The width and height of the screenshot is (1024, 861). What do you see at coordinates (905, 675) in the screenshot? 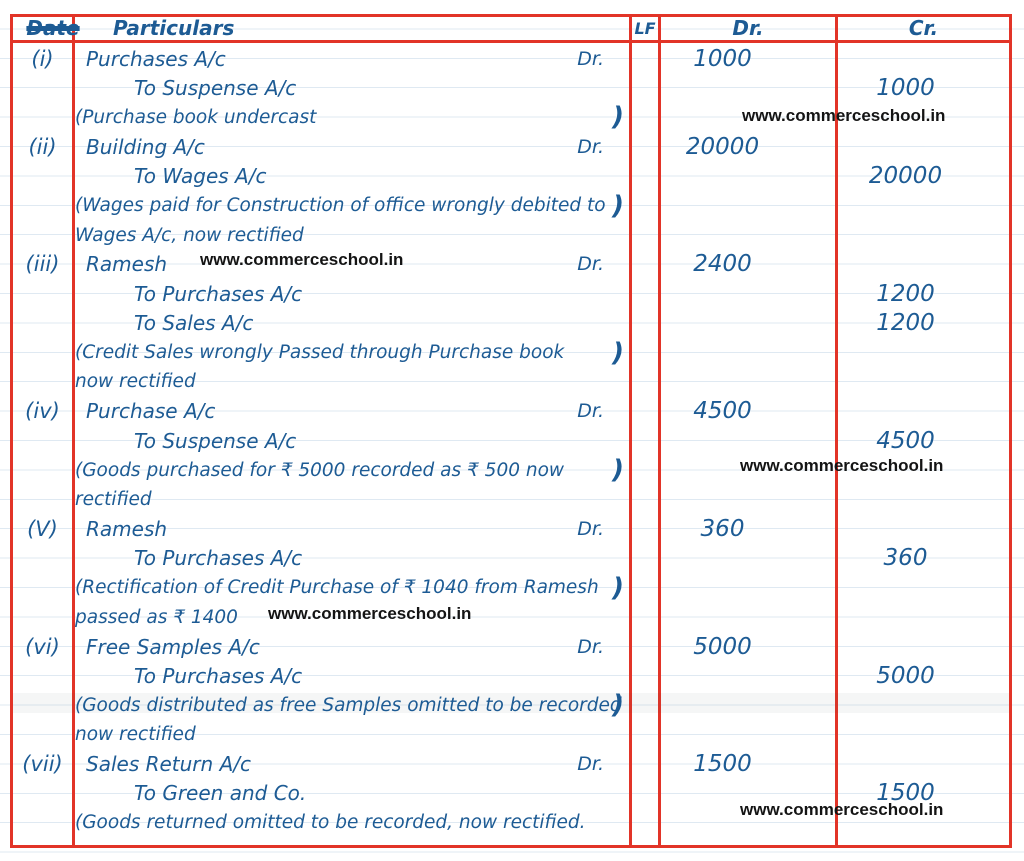
I see `cr-amount: 5000` at bounding box center [905, 675].